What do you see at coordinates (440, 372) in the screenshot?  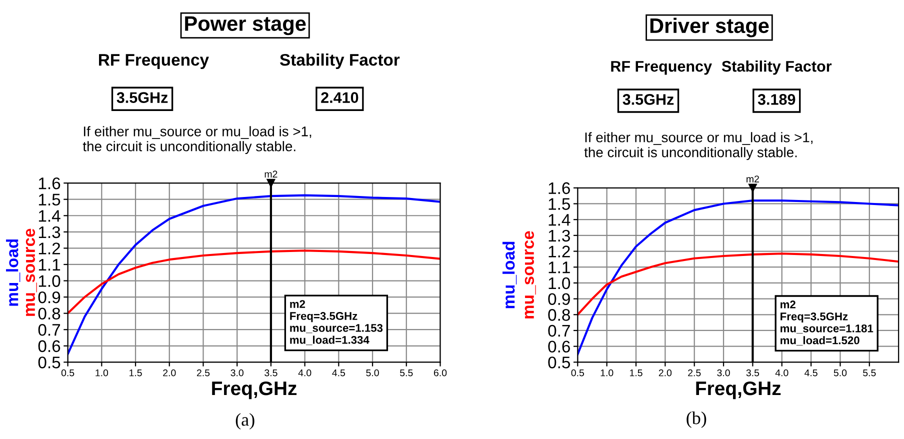 I see `x-tick-label: 6.0` at bounding box center [440, 372].